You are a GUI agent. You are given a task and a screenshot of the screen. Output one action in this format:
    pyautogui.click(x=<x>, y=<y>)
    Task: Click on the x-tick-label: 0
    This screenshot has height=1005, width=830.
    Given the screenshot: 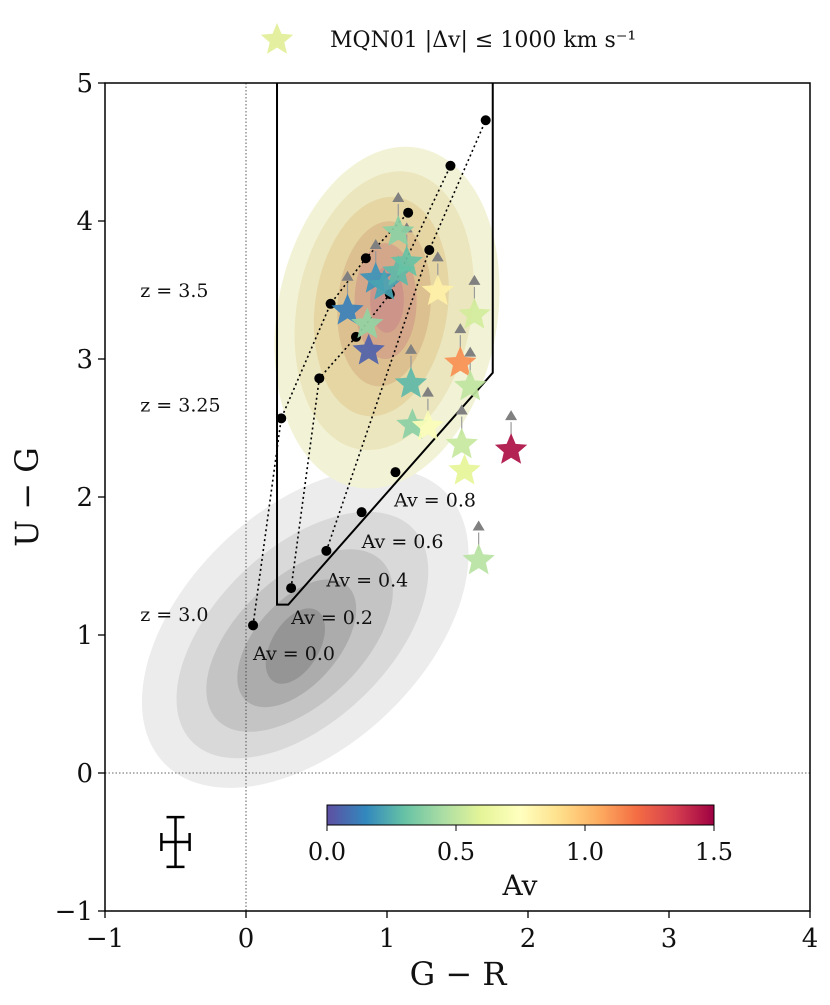 What is the action you would take?
    pyautogui.click(x=246, y=939)
    